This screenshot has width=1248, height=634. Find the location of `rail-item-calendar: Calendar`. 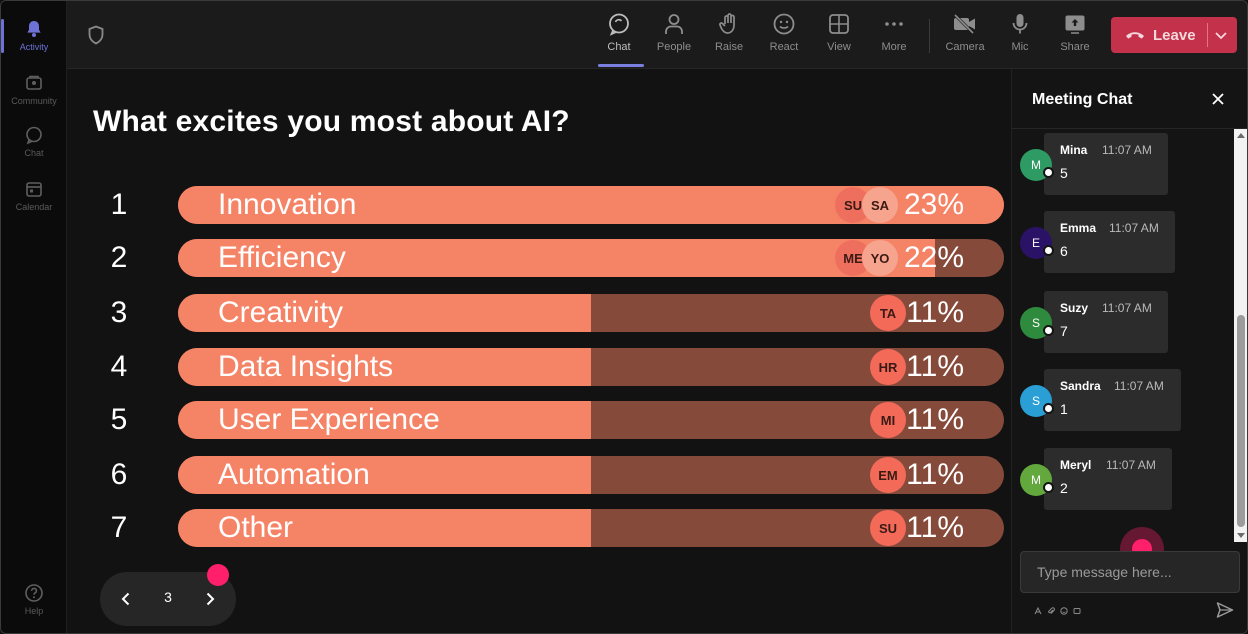

rail-item-calendar: Calendar is located at coordinates (34, 195).